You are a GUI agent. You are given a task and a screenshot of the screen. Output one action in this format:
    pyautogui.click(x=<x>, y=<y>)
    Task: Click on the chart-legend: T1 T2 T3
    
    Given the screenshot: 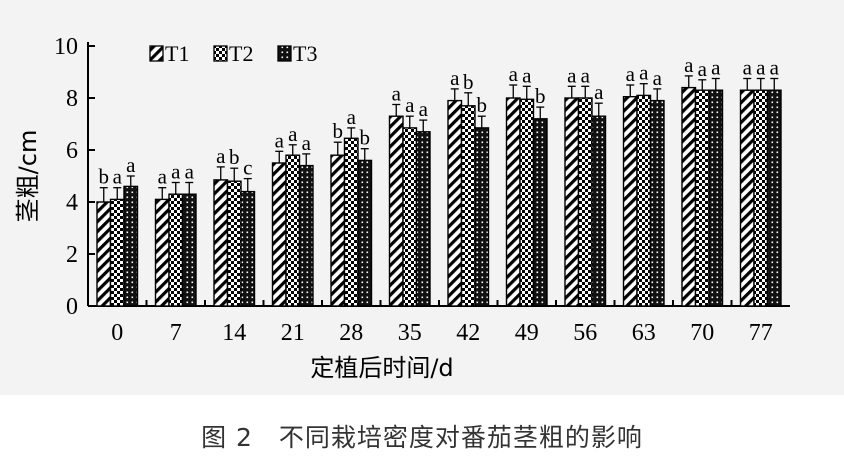 What is the action you would take?
    pyautogui.click(x=233, y=53)
    